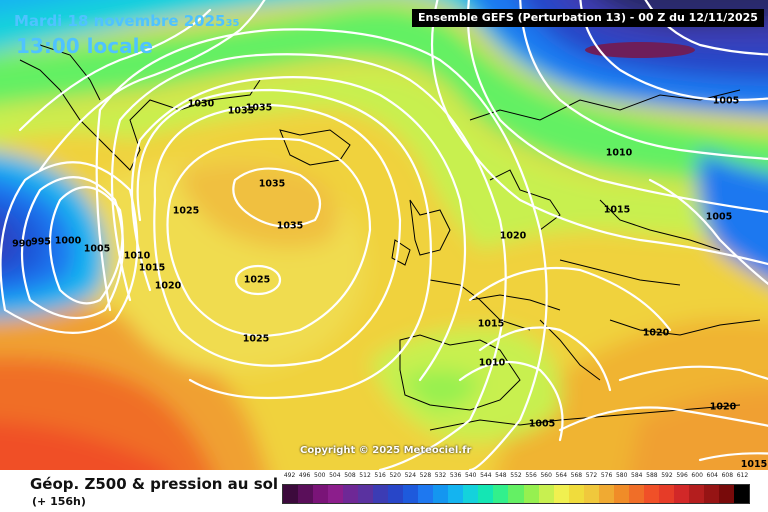  What do you see at coordinates (591, 475) in the screenshot?
I see `legend-value: 572` at bounding box center [591, 475].